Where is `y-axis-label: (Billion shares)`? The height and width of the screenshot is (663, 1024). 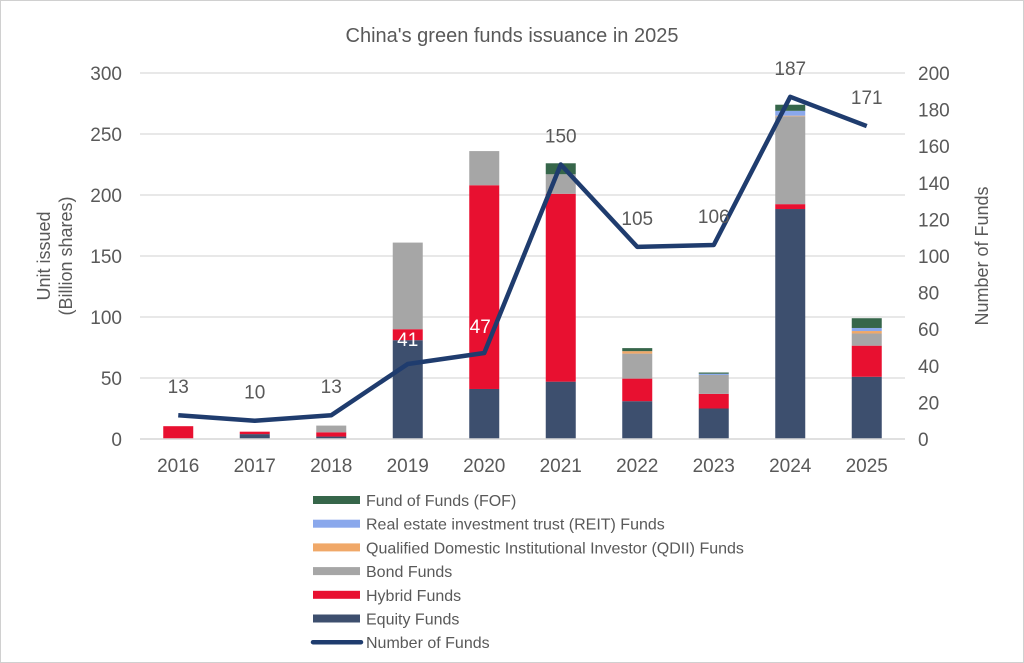
y-axis-label: (Billion shares) is located at coordinates (66, 255).